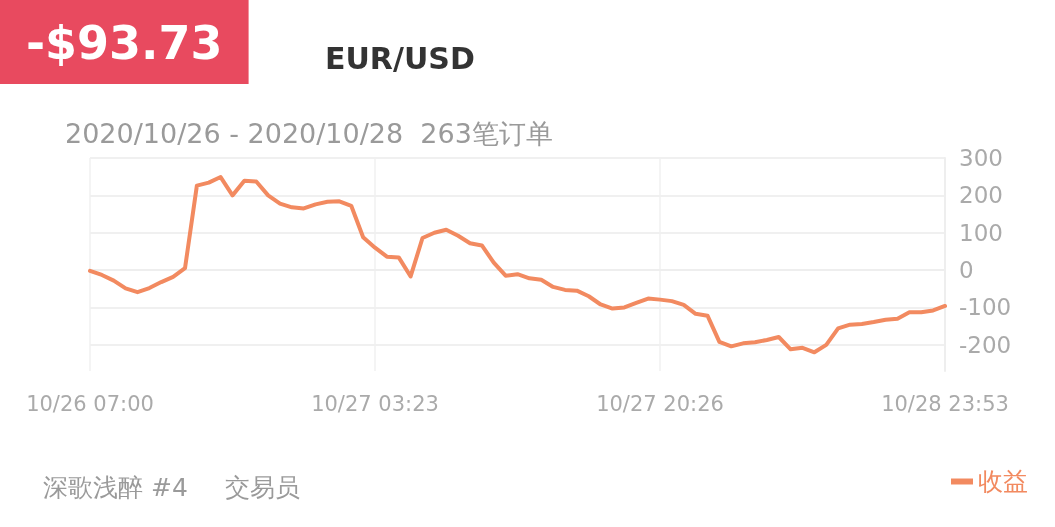 The height and width of the screenshot is (527, 1055). I want to click on y-tick-label: 100, so click(981, 232).